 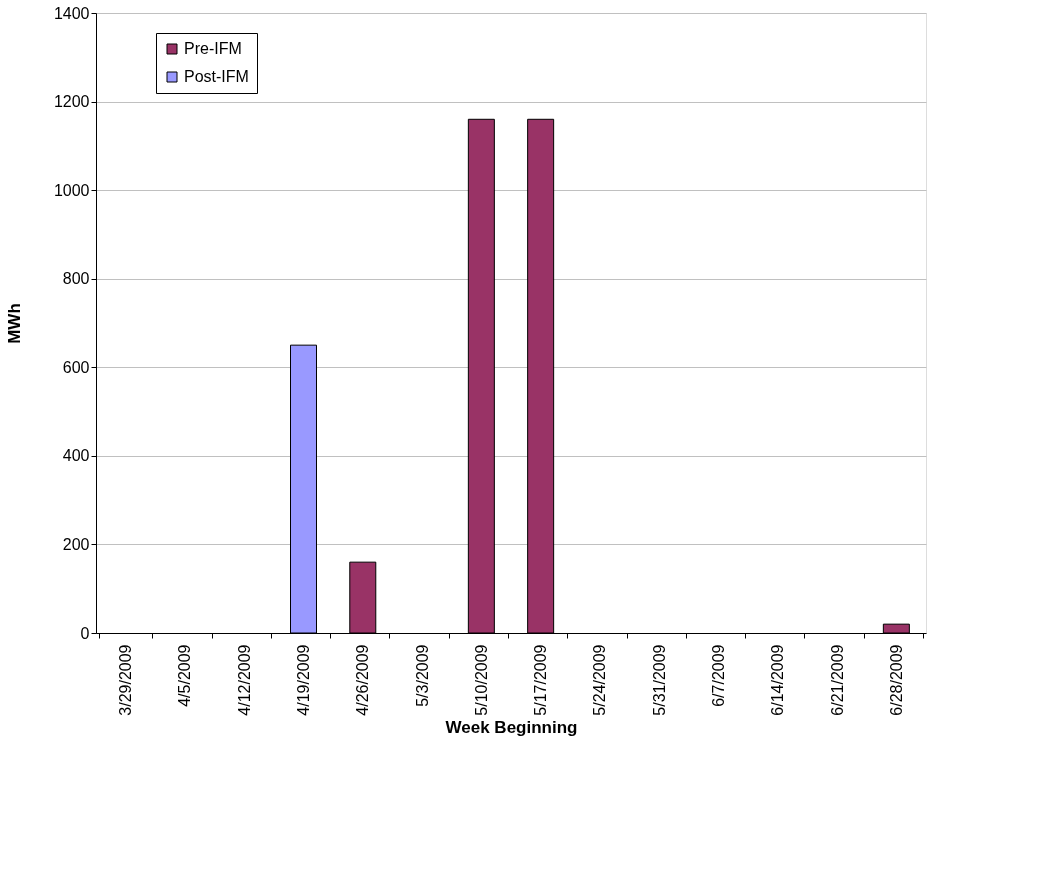 I want to click on x-tick-label: 5/31/2009, so click(x=659, y=680).